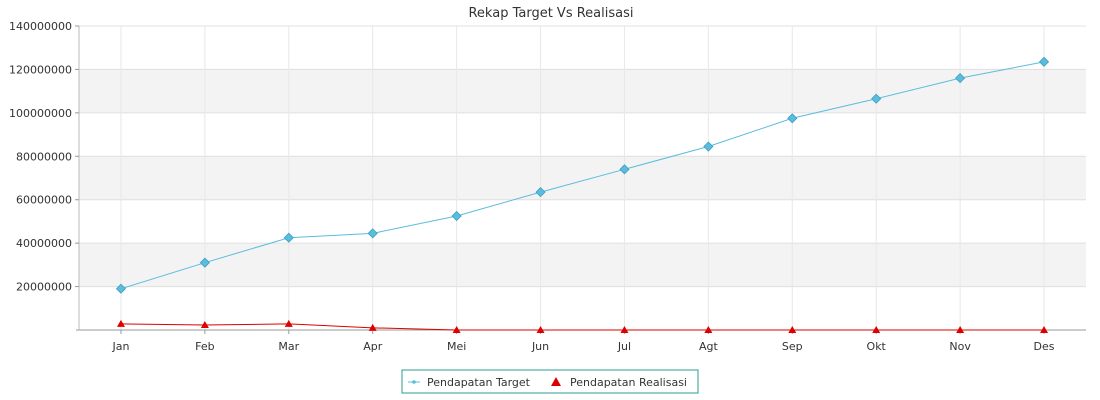 This screenshot has width=1100, height=400. Describe the element at coordinates (414, 382) in the screenshot. I see `legend-target-marker` at that location.